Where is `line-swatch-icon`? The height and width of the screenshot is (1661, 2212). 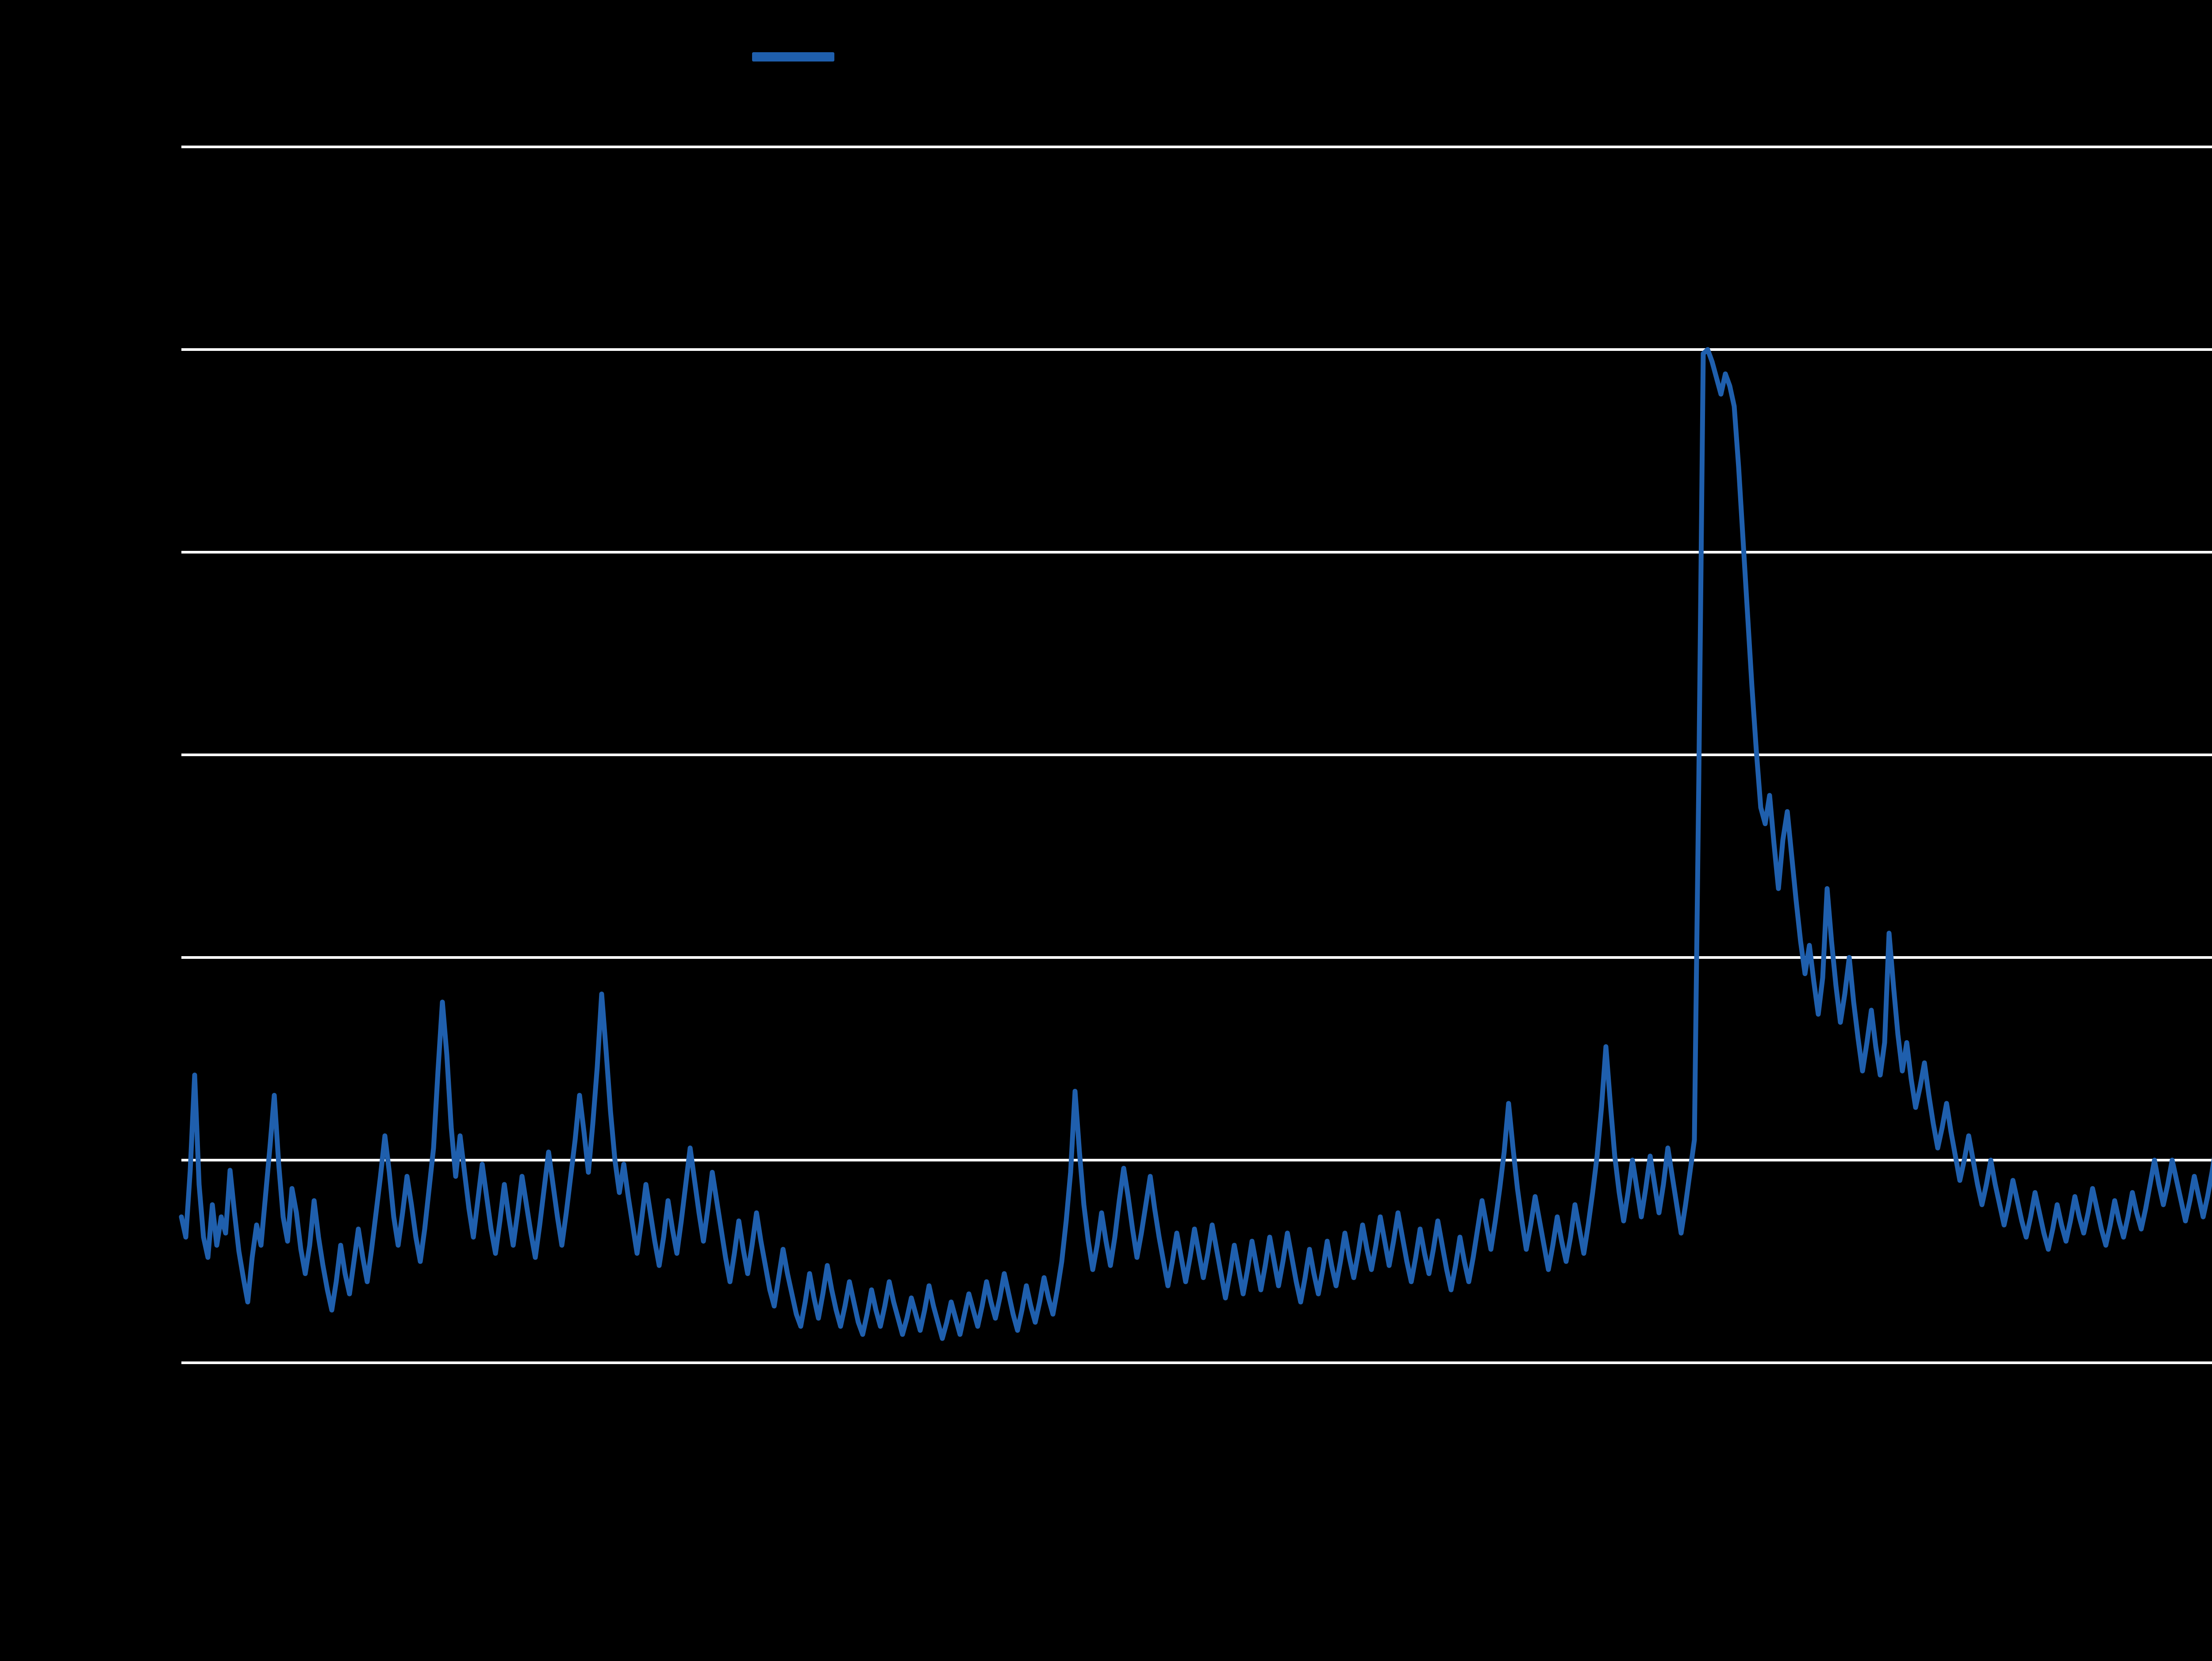
line-swatch-icon is located at coordinates (793, 57).